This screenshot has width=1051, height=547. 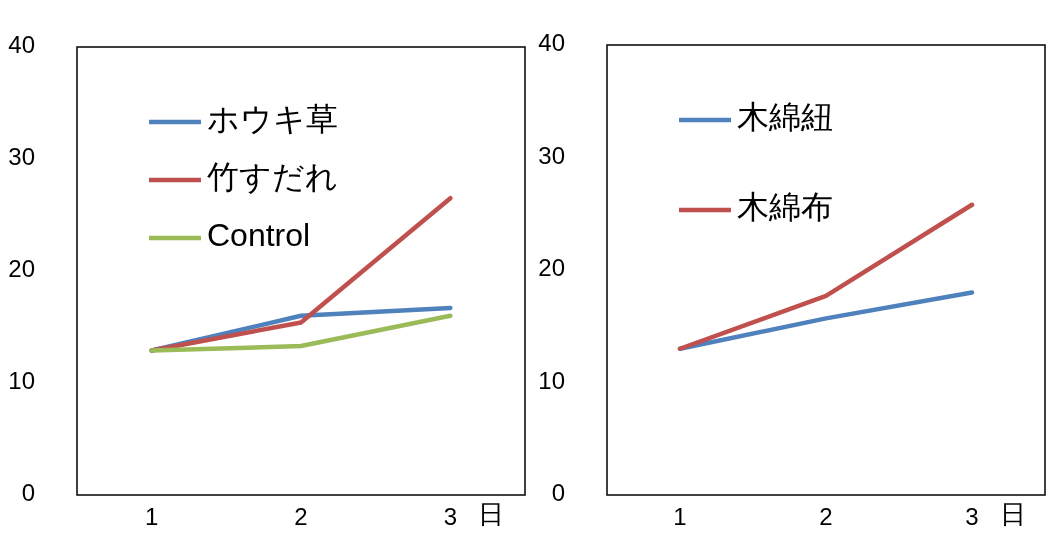 I want to click on legend-label: 木綿布, so click(x=785, y=207).